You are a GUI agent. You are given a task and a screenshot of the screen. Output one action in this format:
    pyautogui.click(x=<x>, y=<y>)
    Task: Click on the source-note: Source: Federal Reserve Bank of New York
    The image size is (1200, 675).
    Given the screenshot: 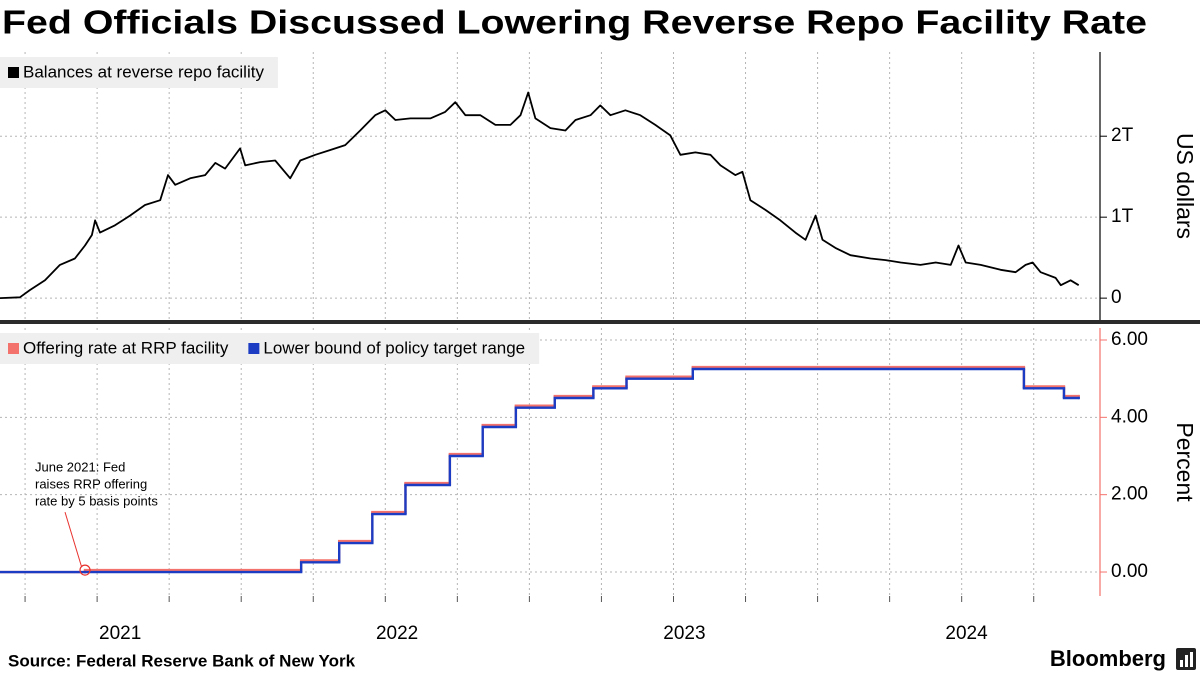 What is the action you would take?
    pyautogui.click(x=182, y=660)
    